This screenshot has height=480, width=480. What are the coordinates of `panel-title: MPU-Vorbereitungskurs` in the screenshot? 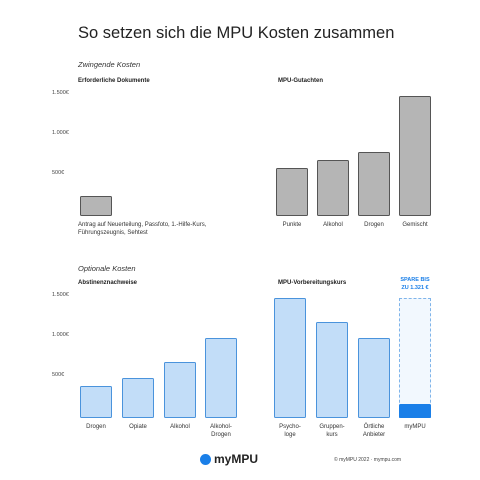 It's located at (312, 283).